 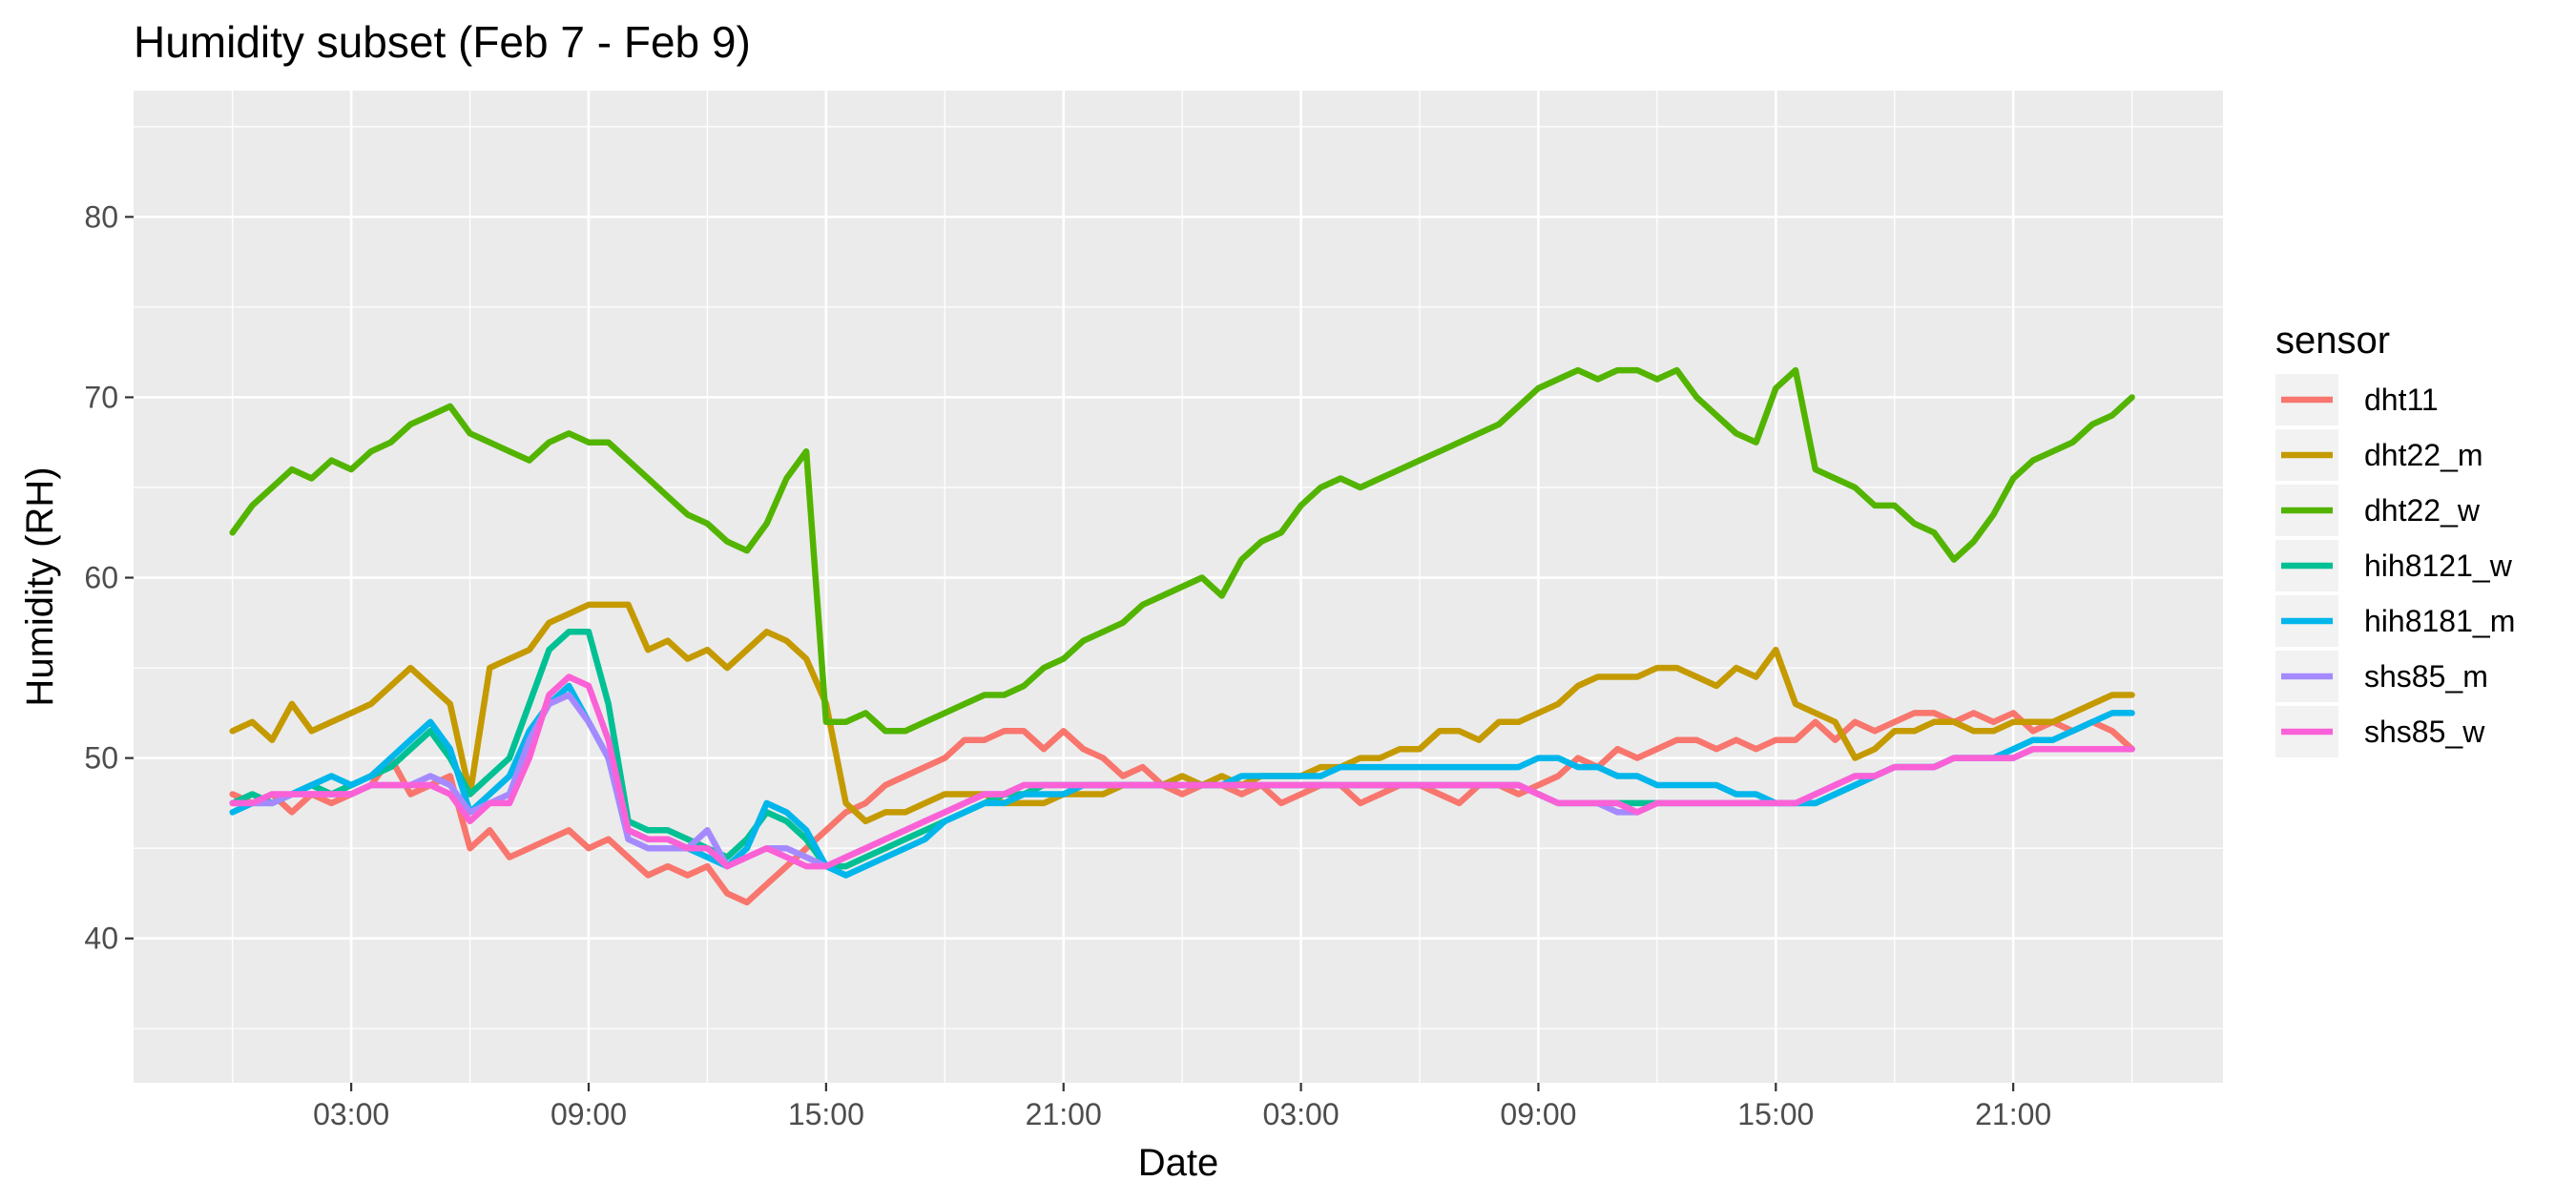 I want to click on y-tick-label: 80, so click(x=101, y=216).